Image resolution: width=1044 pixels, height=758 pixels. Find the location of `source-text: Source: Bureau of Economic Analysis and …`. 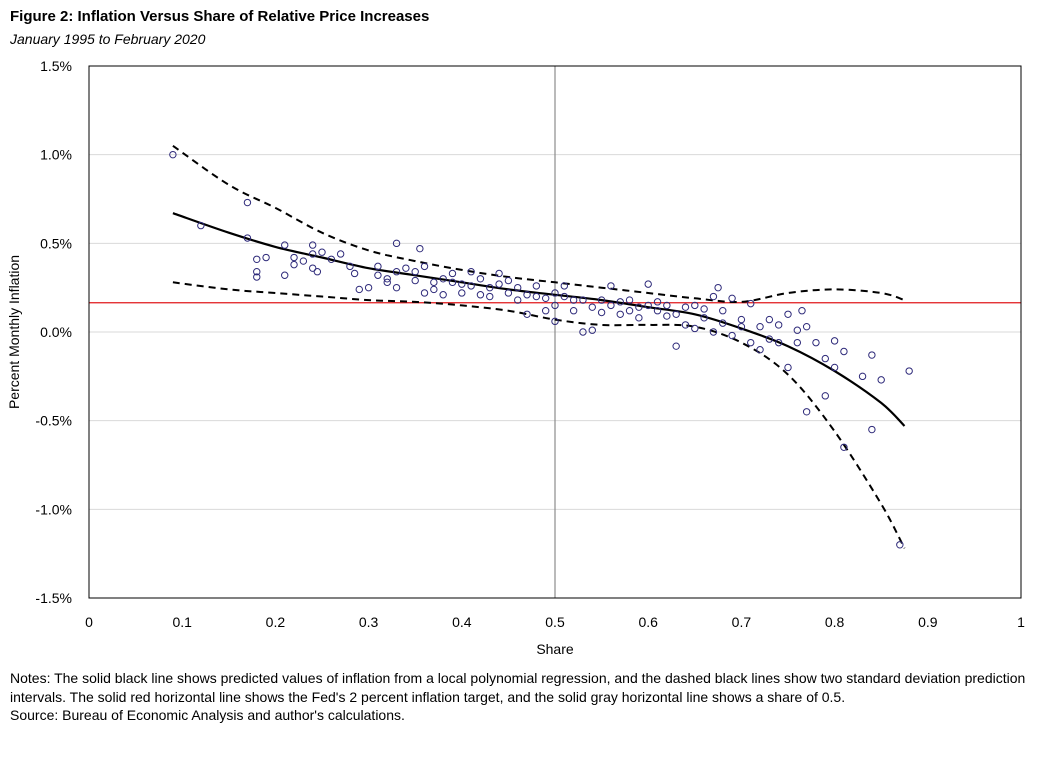

source-text: Source: Bureau of Economic Analysis and … is located at coordinates (207, 715).